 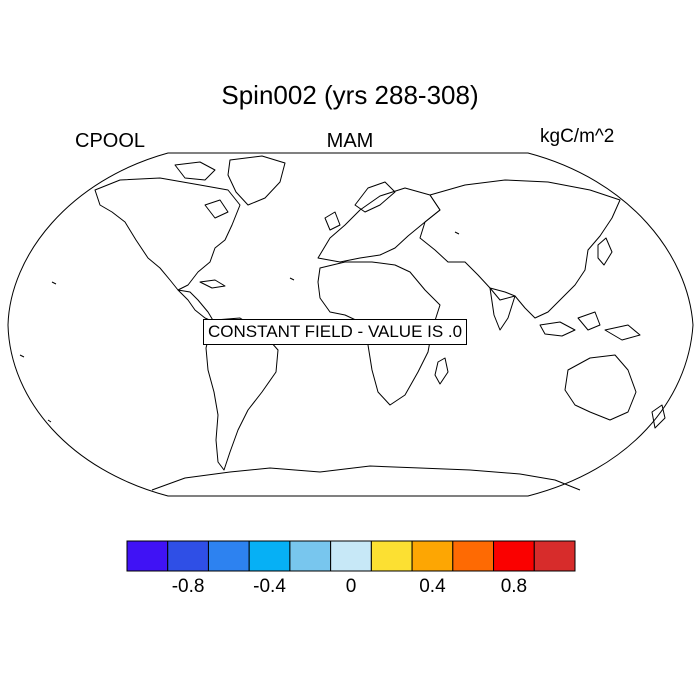 What do you see at coordinates (375, 197) in the screenshot?
I see `scandinavia-coastline` at bounding box center [375, 197].